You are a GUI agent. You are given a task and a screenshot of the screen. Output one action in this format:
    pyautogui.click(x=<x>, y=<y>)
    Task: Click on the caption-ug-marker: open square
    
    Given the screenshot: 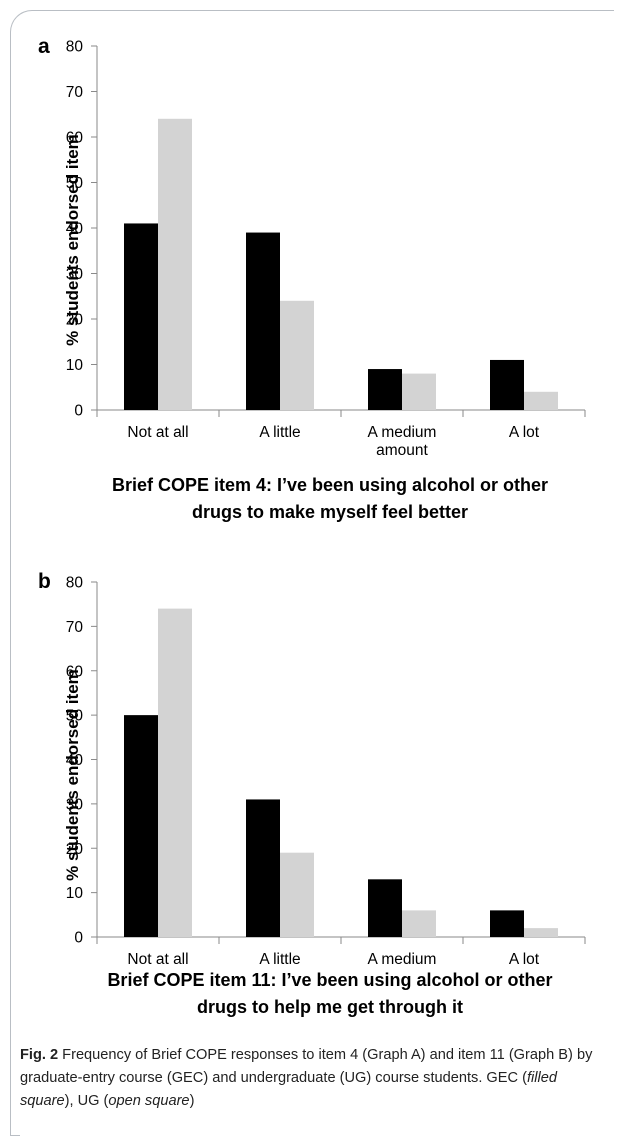 What is the action you would take?
    pyautogui.click(x=149, y=1101)
    